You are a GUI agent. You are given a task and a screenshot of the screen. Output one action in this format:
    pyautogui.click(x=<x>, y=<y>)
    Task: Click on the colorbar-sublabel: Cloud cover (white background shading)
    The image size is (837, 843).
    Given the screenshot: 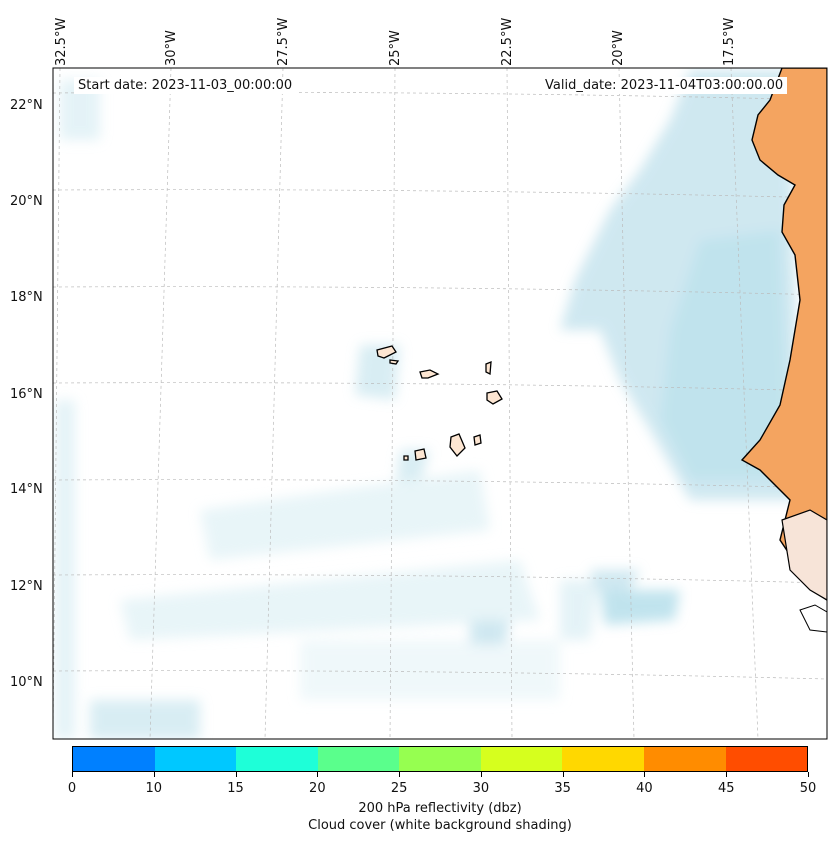 What is the action you would take?
    pyautogui.click(x=440, y=825)
    